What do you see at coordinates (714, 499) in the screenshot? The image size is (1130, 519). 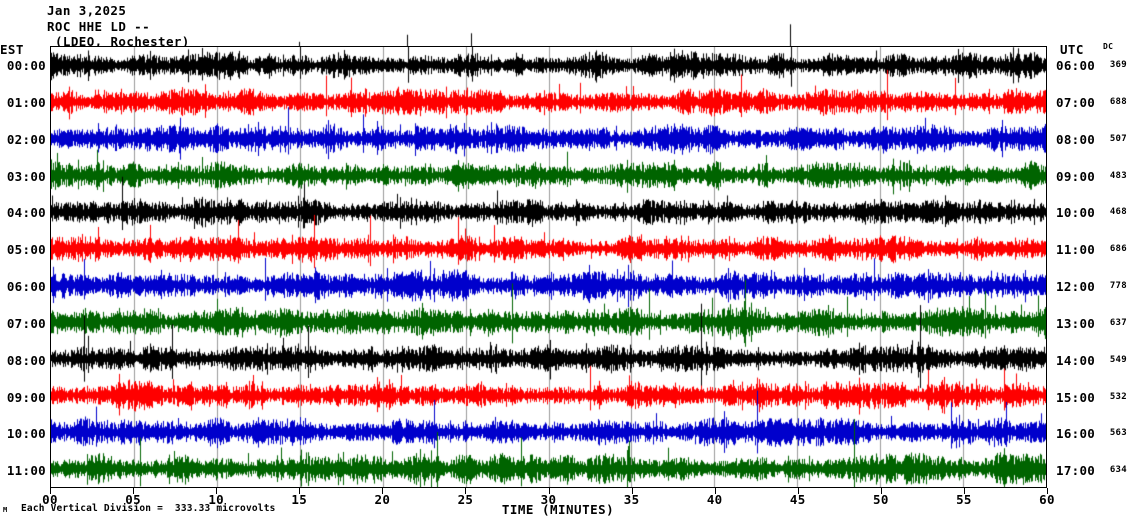 I see `x-tick-label: 40` at bounding box center [714, 499].